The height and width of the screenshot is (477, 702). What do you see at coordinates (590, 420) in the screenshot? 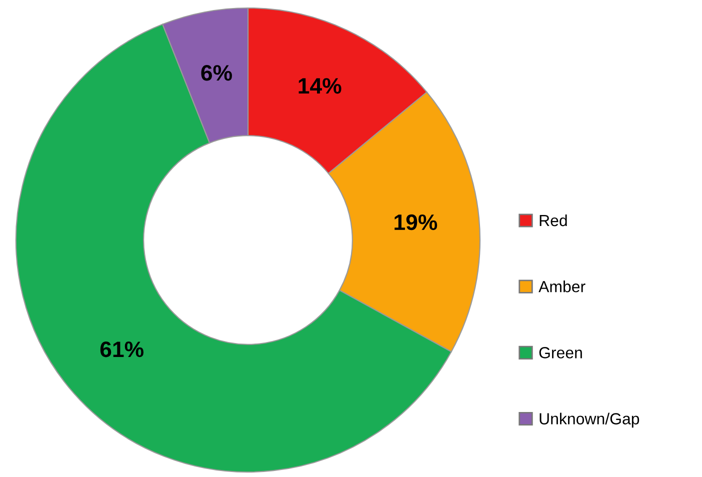
I see `legend-label: Unknown/Gap` at bounding box center [590, 420].